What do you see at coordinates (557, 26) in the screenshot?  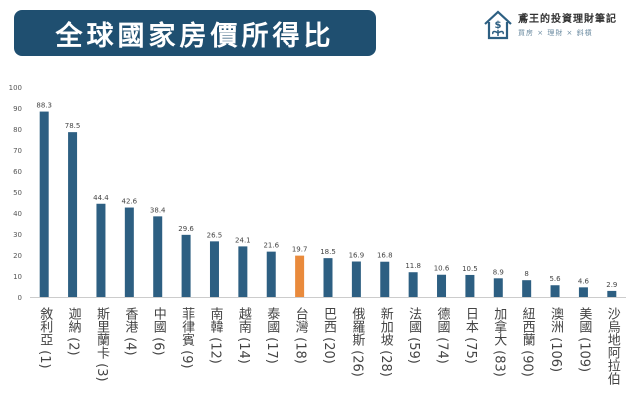 I see `brand-logo: $ 鳶王的投資理財筆記 買房 × 理財 × 斜槓` at bounding box center [557, 26].